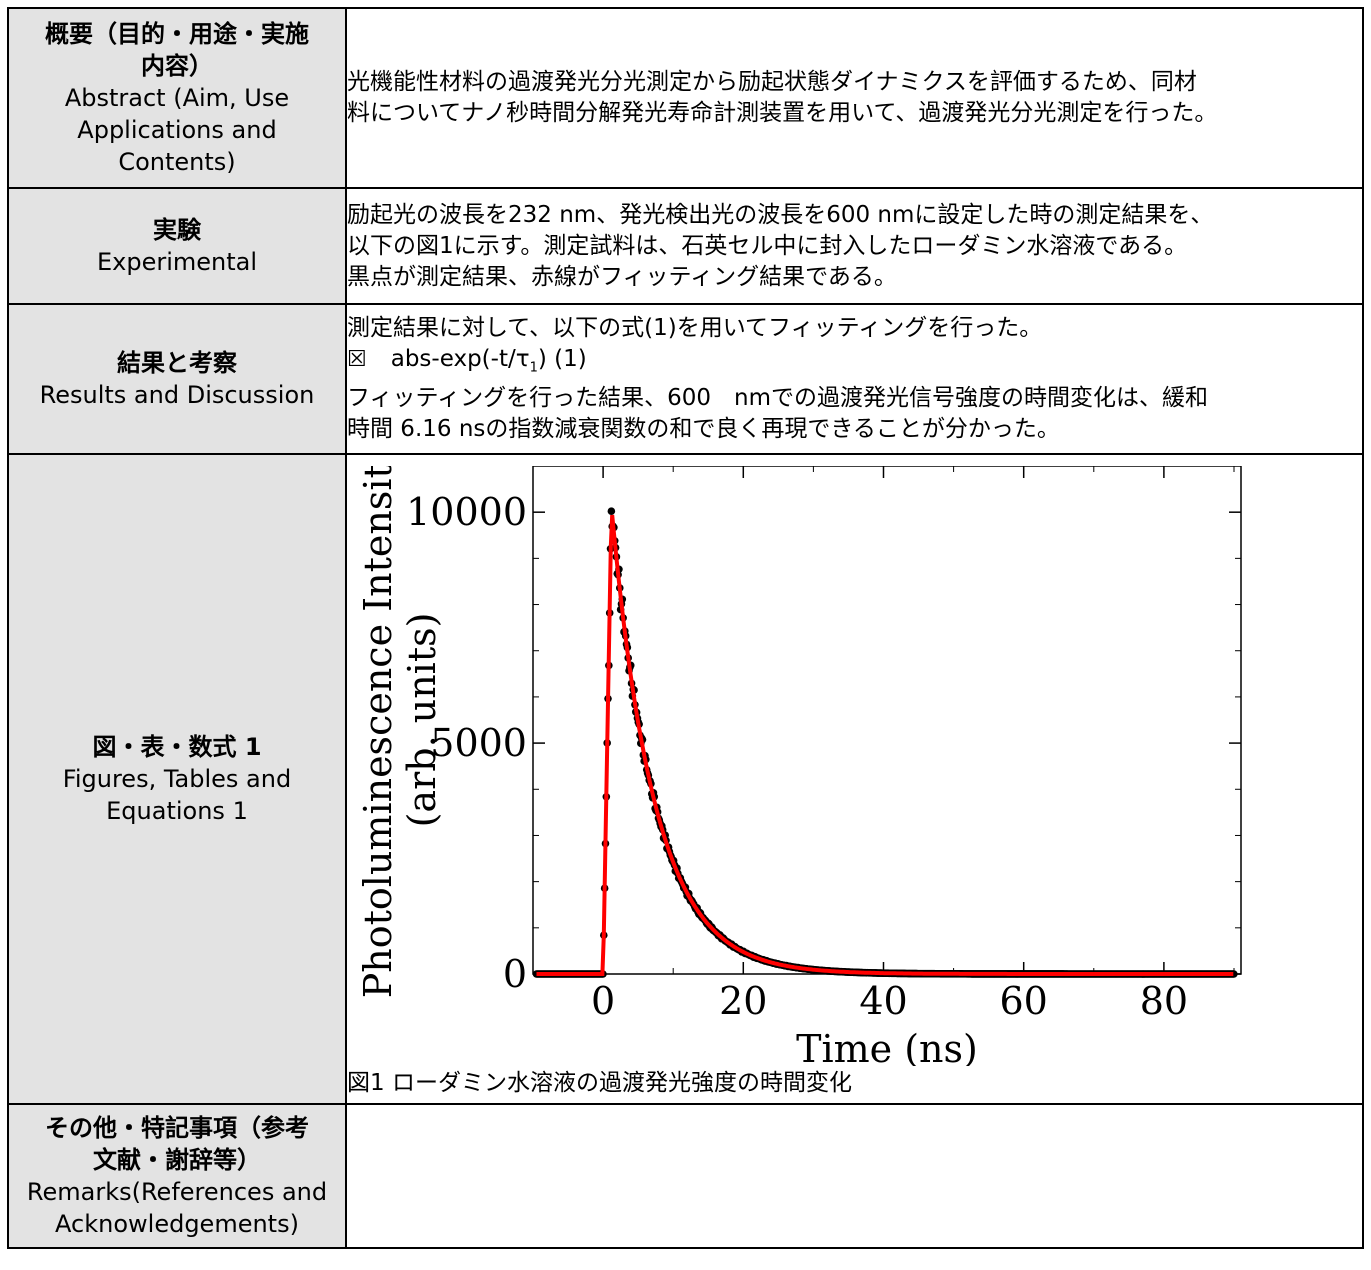 The width and height of the screenshot is (1371, 1270). I want to click on measured-point, so click(611, 511).